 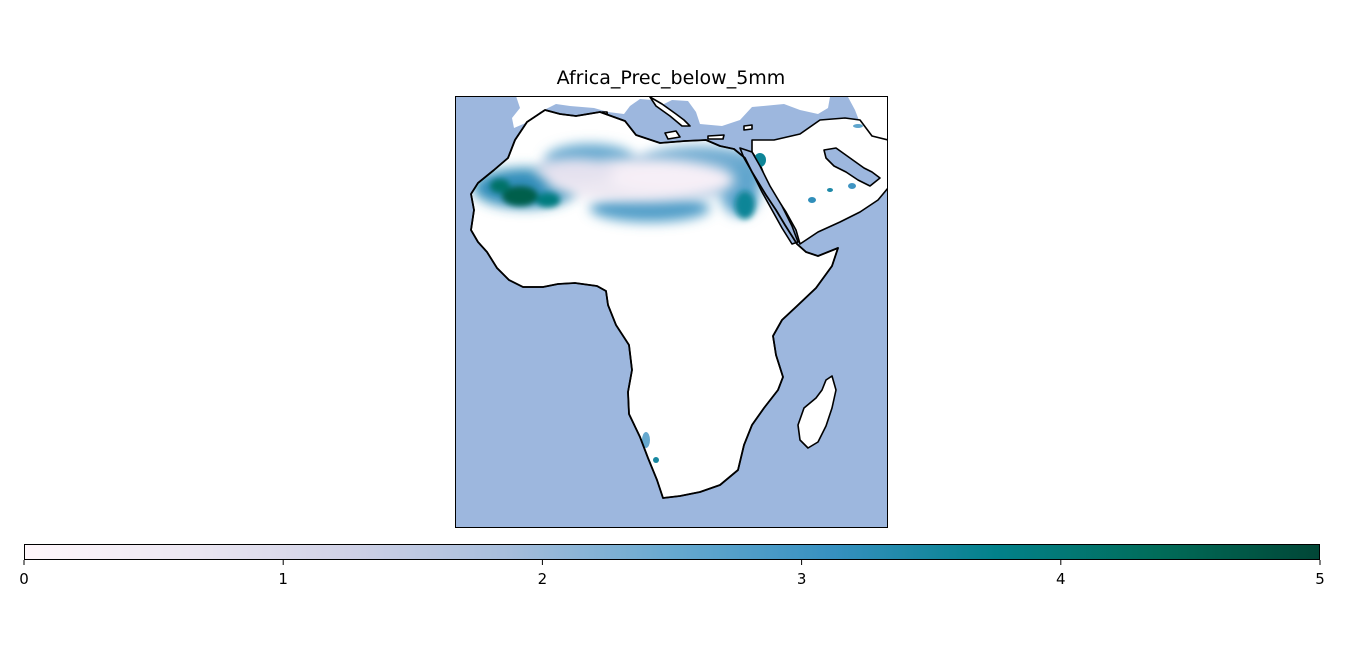 What do you see at coordinates (672, 566) in the screenshot?
I see `colorbar: 0 1 2 3 4 5` at bounding box center [672, 566].